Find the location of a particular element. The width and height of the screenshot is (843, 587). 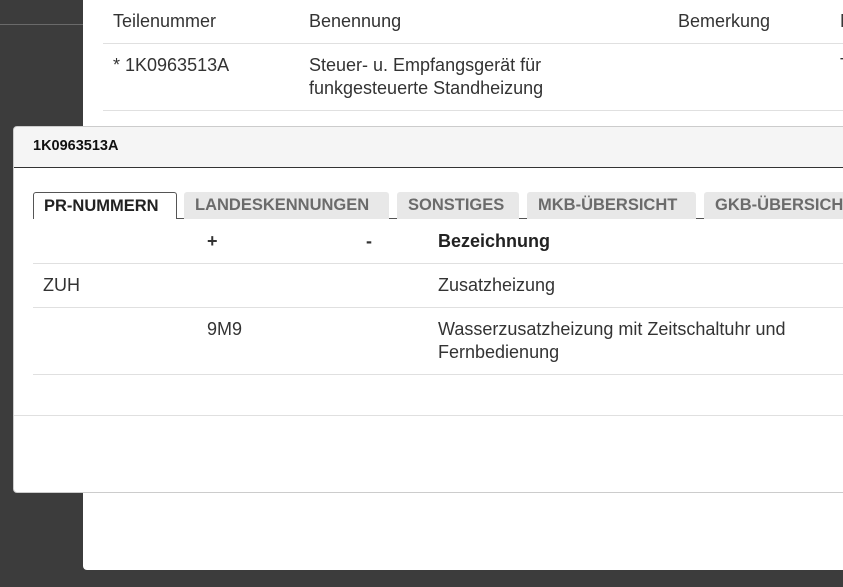

dialog-title: 1K0963513A is located at coordinates (76, 146).